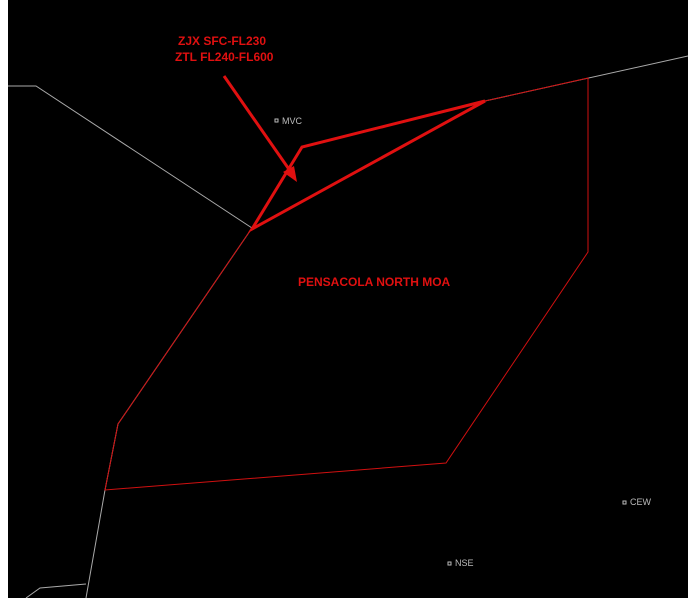  I want to click on fix-label: CEW, so click(641, 502).